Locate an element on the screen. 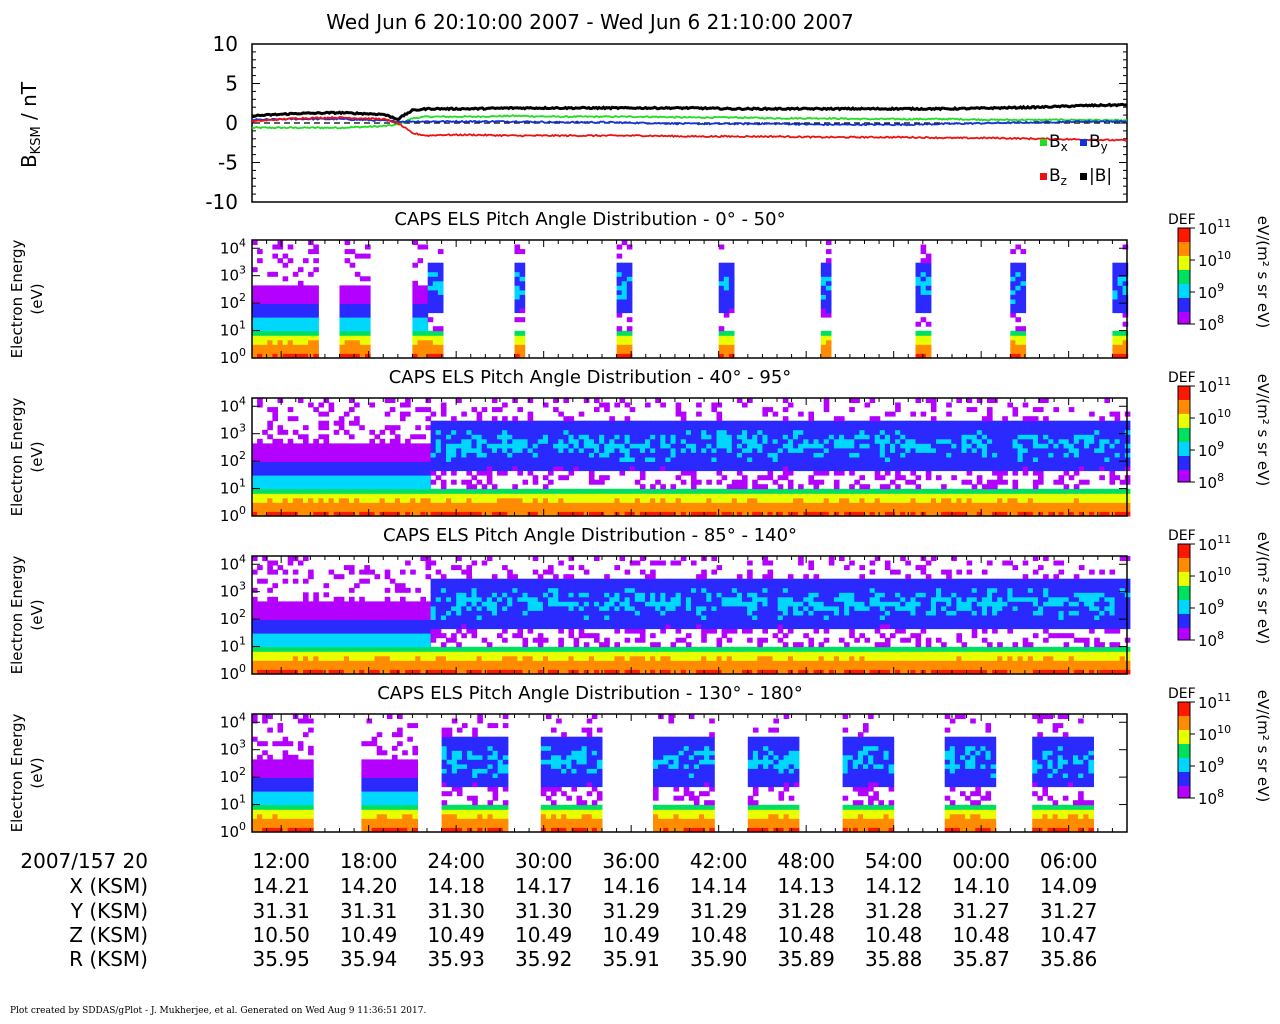 This screenshot has width=1280, height=1024. spectrogram-ytick-label: 104 is located at coordinates (233, 404).